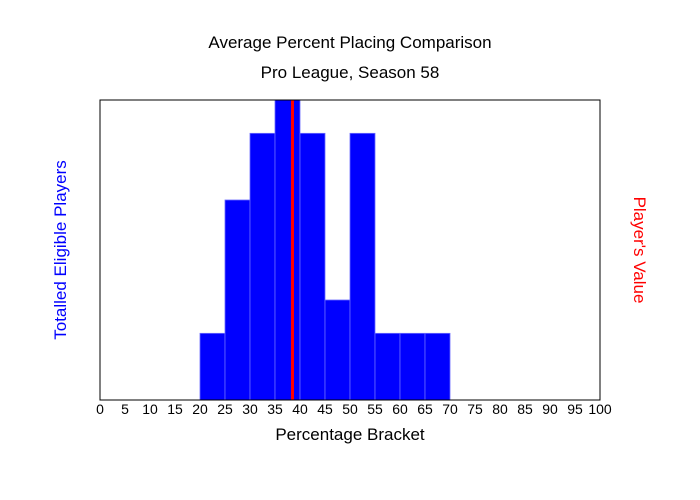  What do you see at coordinates (600, 409) in the screenshot?
I see `x-tick-label: 100` at bounding box center [600, 409].